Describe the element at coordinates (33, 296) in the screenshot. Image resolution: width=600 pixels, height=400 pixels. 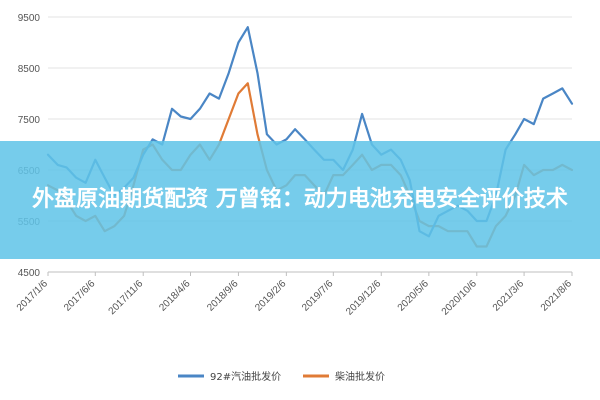
I see `x-tick-label: 2017/1/6` at that location.